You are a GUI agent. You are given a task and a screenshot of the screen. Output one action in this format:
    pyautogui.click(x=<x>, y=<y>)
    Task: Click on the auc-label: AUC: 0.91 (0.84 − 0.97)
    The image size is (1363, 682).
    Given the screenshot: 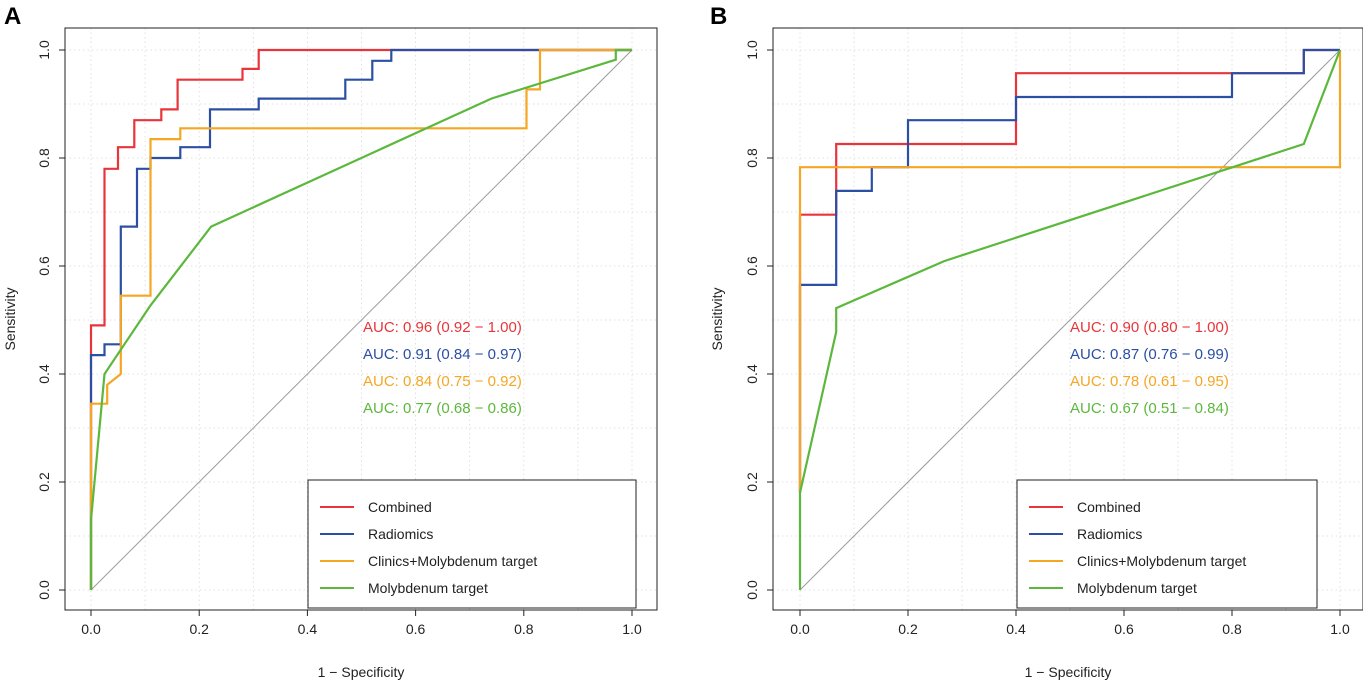 What is the action you would take?
    pyautogui.click(x=442, y=354)
    